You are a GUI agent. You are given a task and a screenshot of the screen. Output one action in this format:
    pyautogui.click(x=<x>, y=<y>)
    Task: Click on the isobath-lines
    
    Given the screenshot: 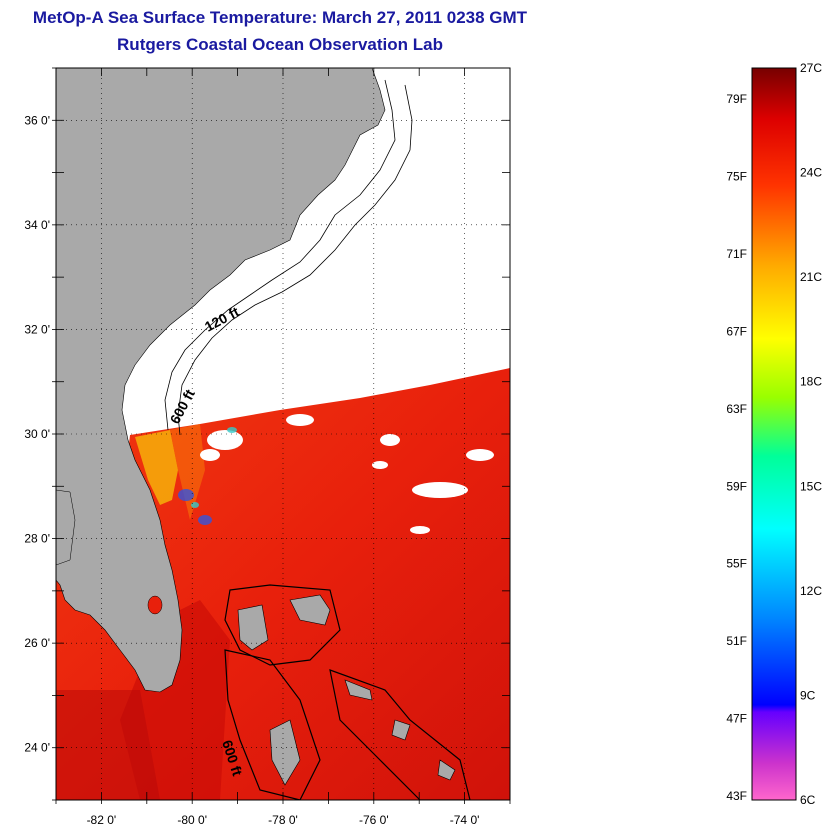 What is the action you would take?
    pyautogui.click(x=288, y=257)
    